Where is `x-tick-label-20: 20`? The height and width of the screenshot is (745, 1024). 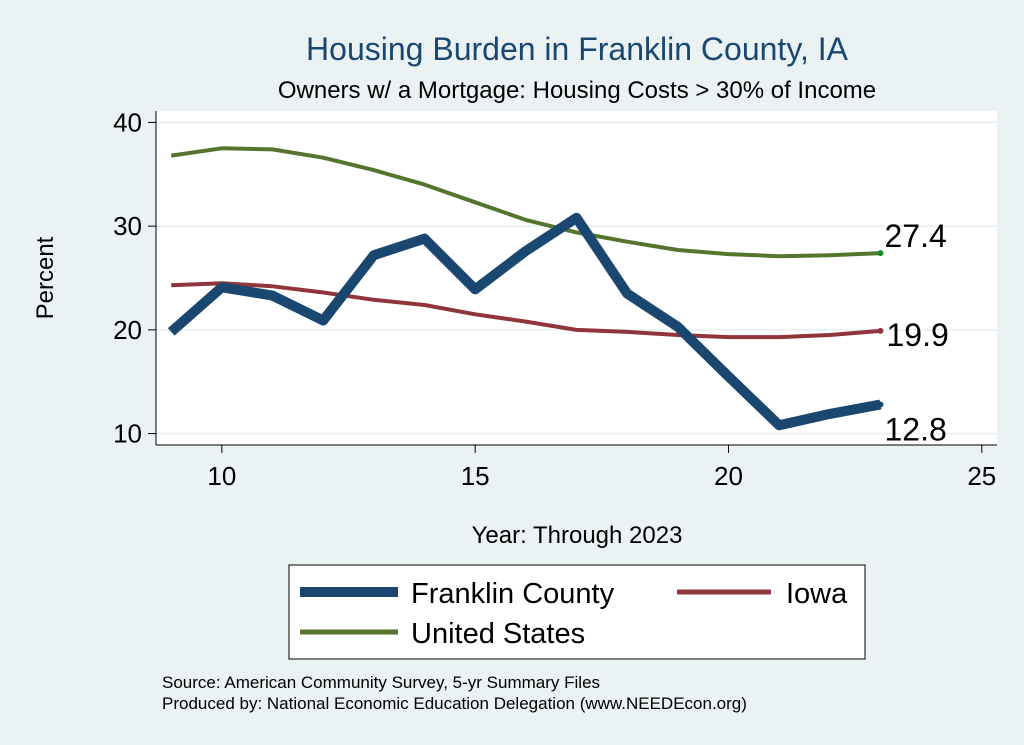
x-tick-label-20: 20 is located at coordinates (728, 476).